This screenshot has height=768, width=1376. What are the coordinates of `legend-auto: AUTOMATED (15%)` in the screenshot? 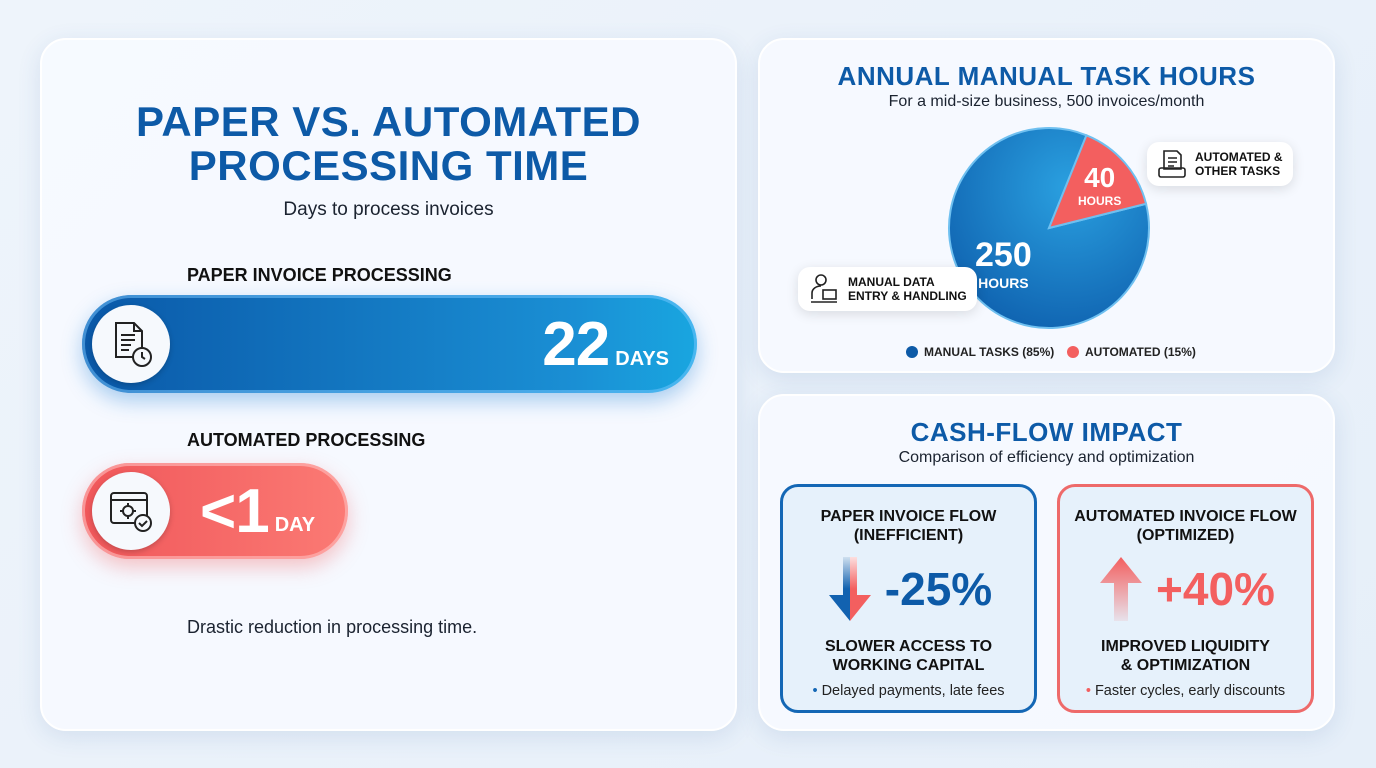 It's located at (1131, 352).